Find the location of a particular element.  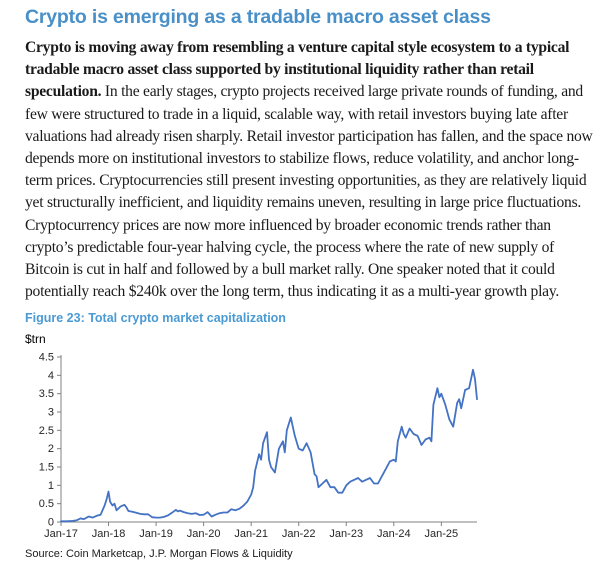

y-tick-label: 4.5 is located at coordinates (46, 358).